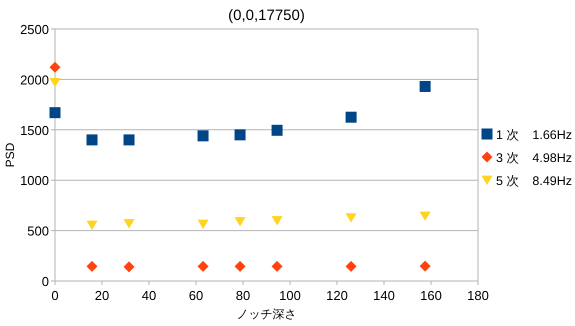 The image size is (575, 326). Describe the element at coordinates (337, 295) in the screenshot. I see `x-tick-label: 120` at that location.